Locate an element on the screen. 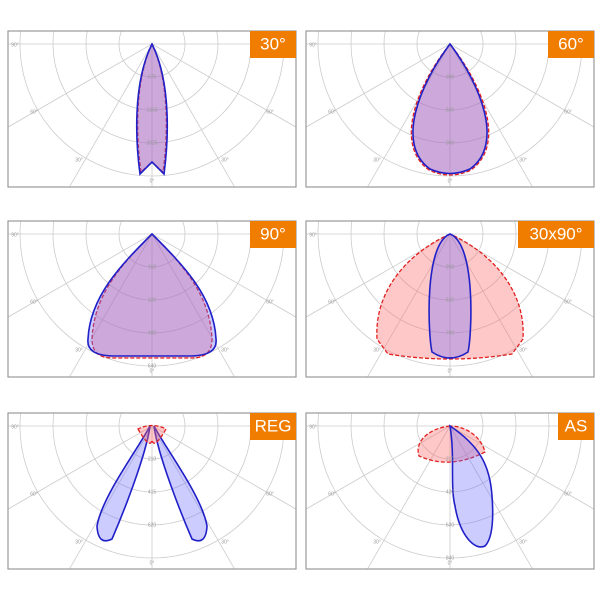  panel-label: 90° is located at coordinates (273, 233).